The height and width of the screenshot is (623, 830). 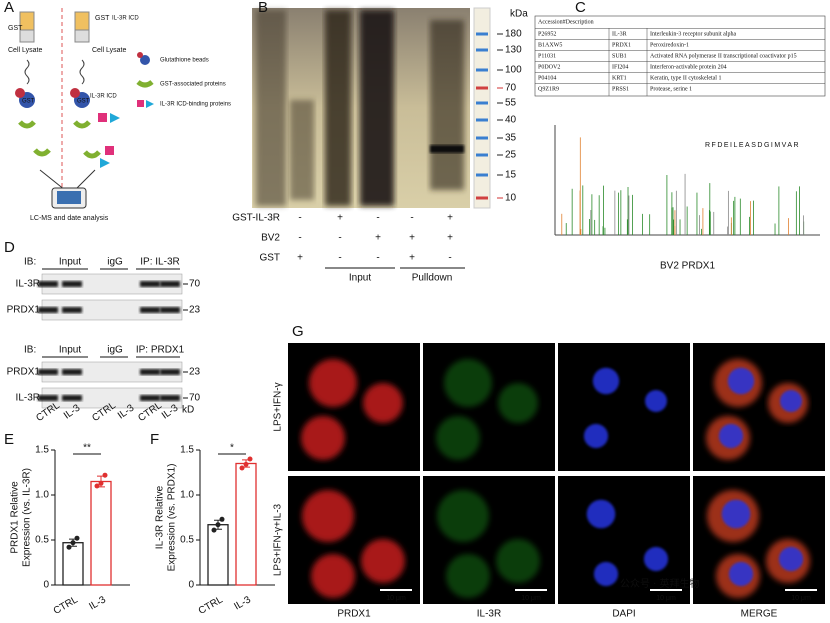 What do you see at coordinates (269, 258) in the screenshot?
I see `row-label: GST` at bounding box center [269, 258].